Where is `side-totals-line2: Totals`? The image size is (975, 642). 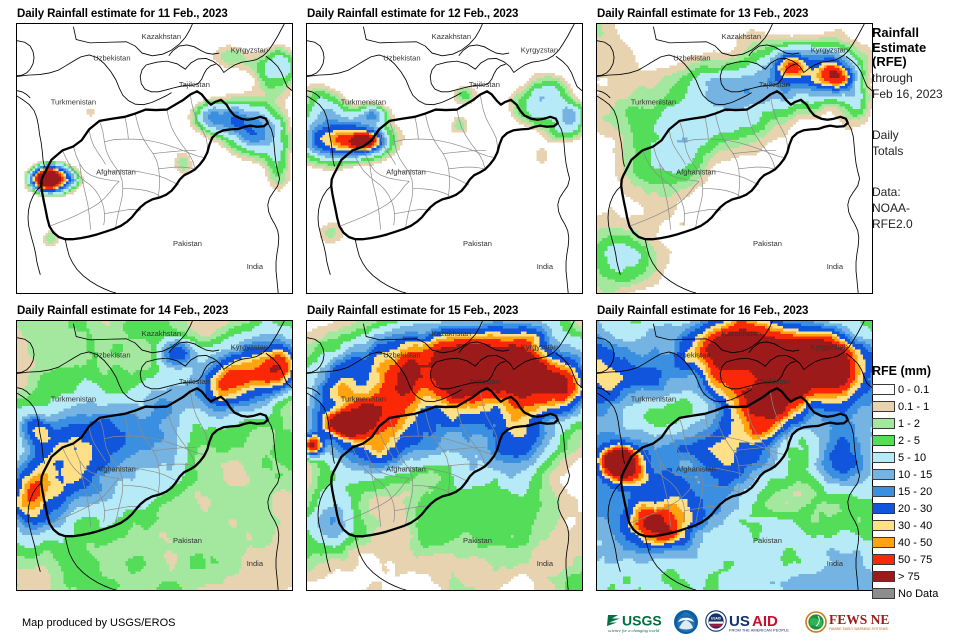
side-totals-line2: Totals is located at coordinates (888, 150).